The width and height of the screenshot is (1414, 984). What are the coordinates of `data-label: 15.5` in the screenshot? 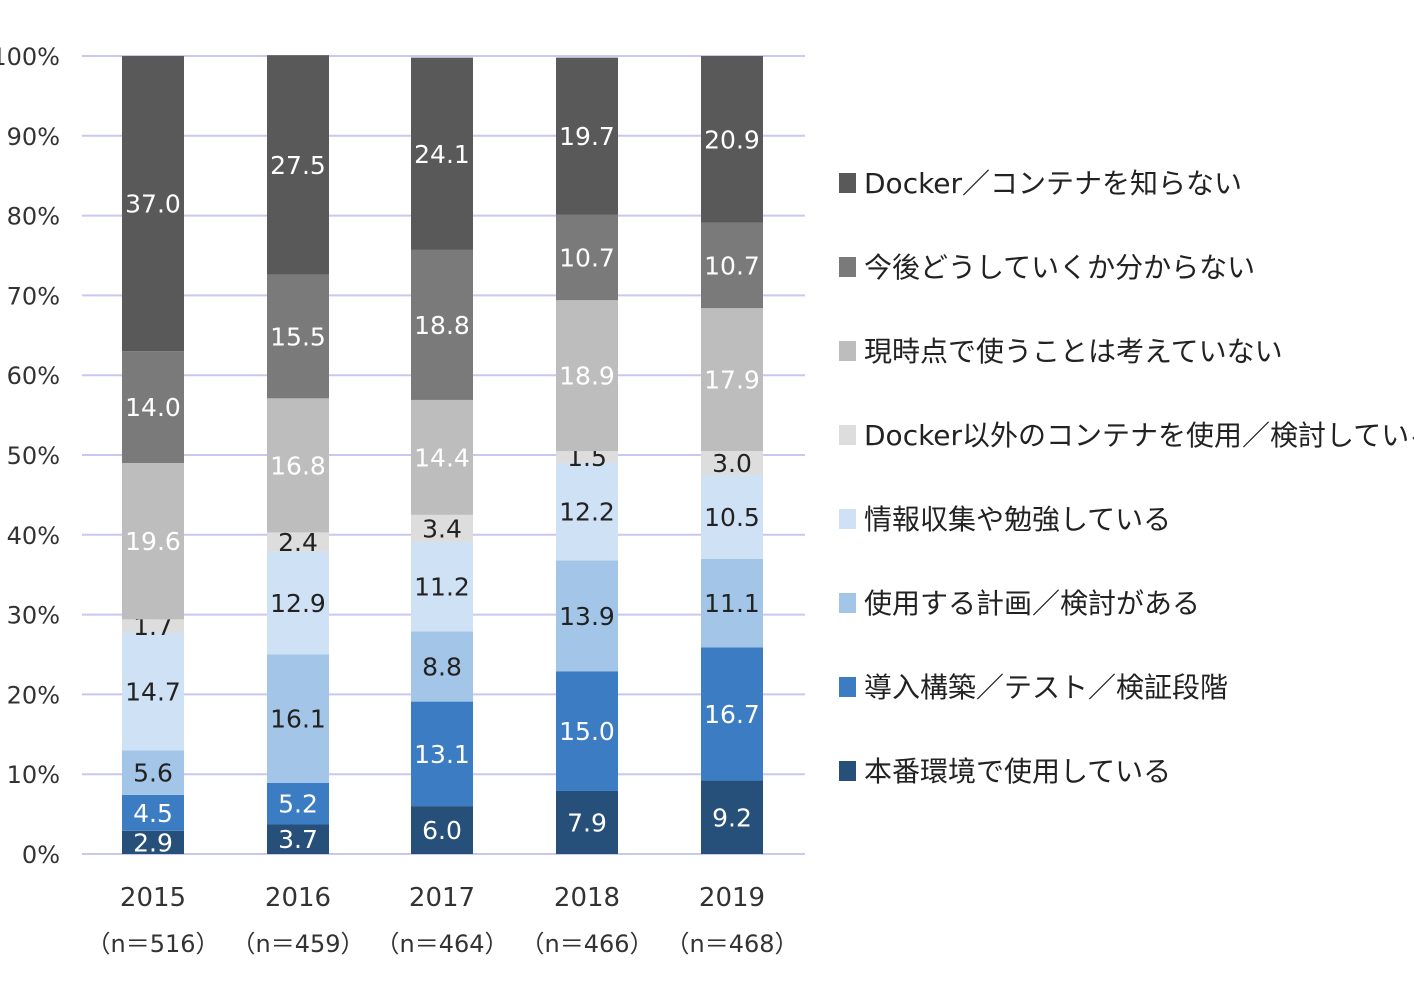 It's located at (298, 336).